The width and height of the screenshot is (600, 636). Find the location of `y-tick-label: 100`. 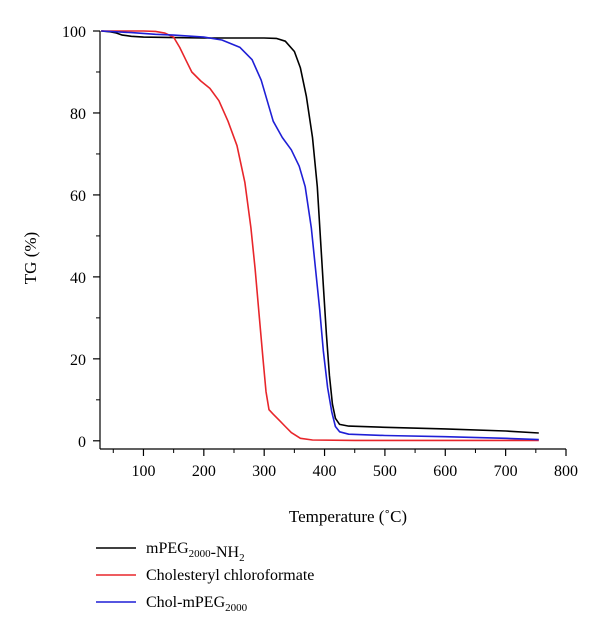

y-tick-label: 100 is located at coordinates (74, 32).